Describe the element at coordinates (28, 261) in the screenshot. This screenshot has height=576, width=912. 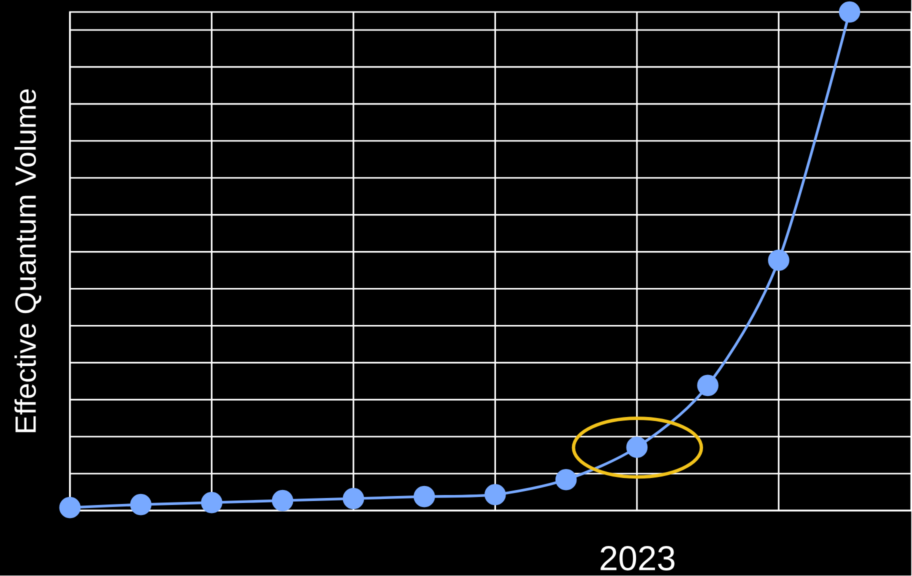
I see `y-axis-title: Effective Quantum Volume` at that location.